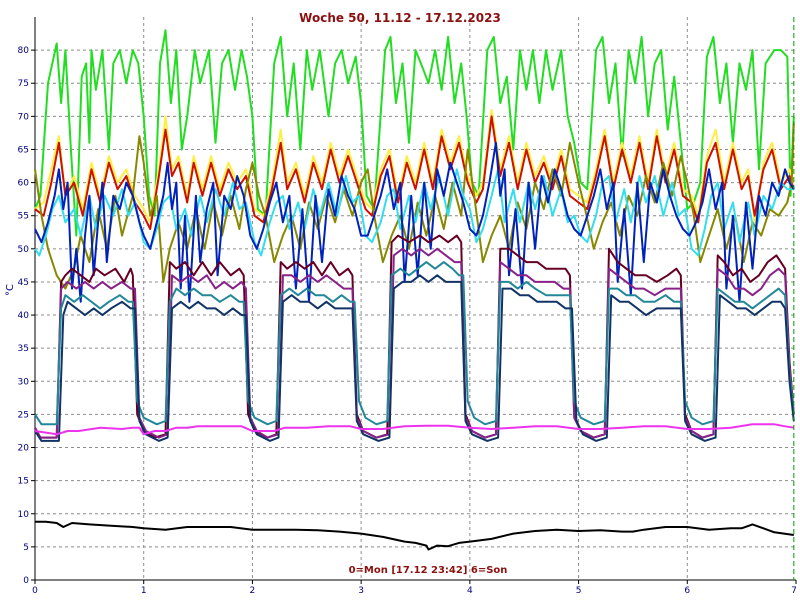 Image resolution: width=800 pixels, height=600 pixels. I want to click on y-tick-label: 50, so click(24, 250).